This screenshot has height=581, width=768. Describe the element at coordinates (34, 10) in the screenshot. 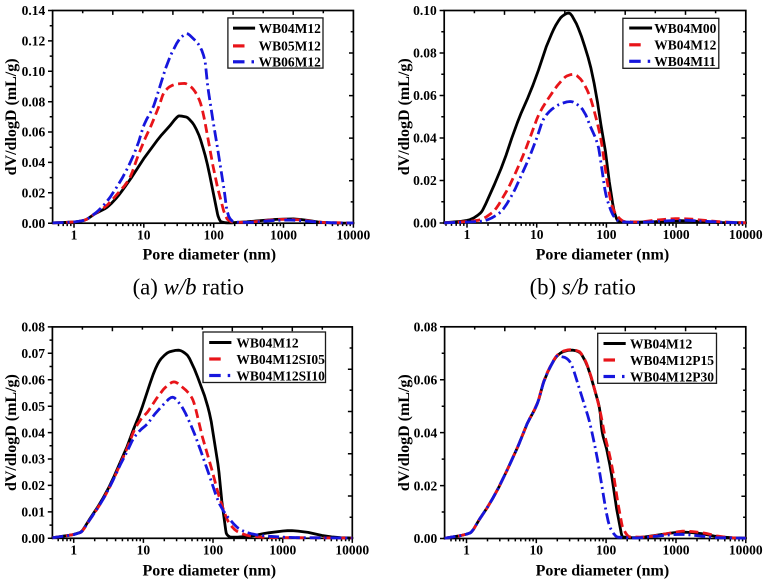

I see `svg-text: 0.14` at that location.